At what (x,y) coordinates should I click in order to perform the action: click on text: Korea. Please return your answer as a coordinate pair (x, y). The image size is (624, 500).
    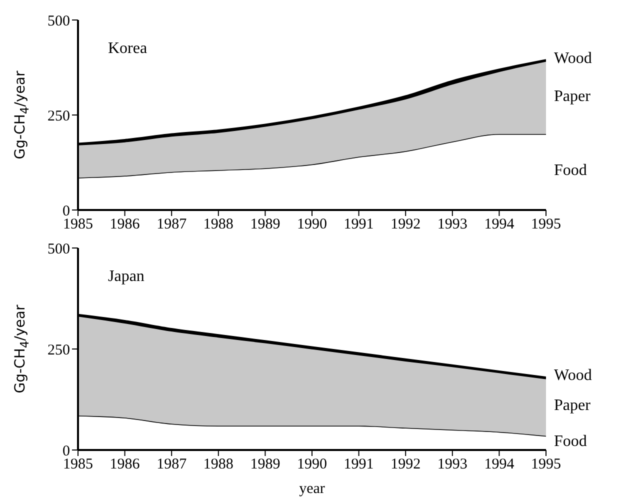
    Looking at the image, I should click on (128, 49).